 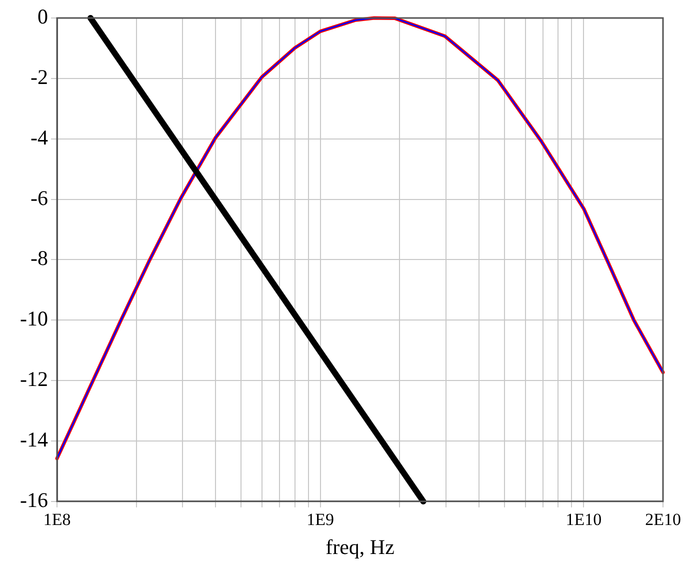 What do you see at coordinates (584, 520) in the screenshot?
I see `x-tick-label: 1E10` at bounding box center [584, 520].